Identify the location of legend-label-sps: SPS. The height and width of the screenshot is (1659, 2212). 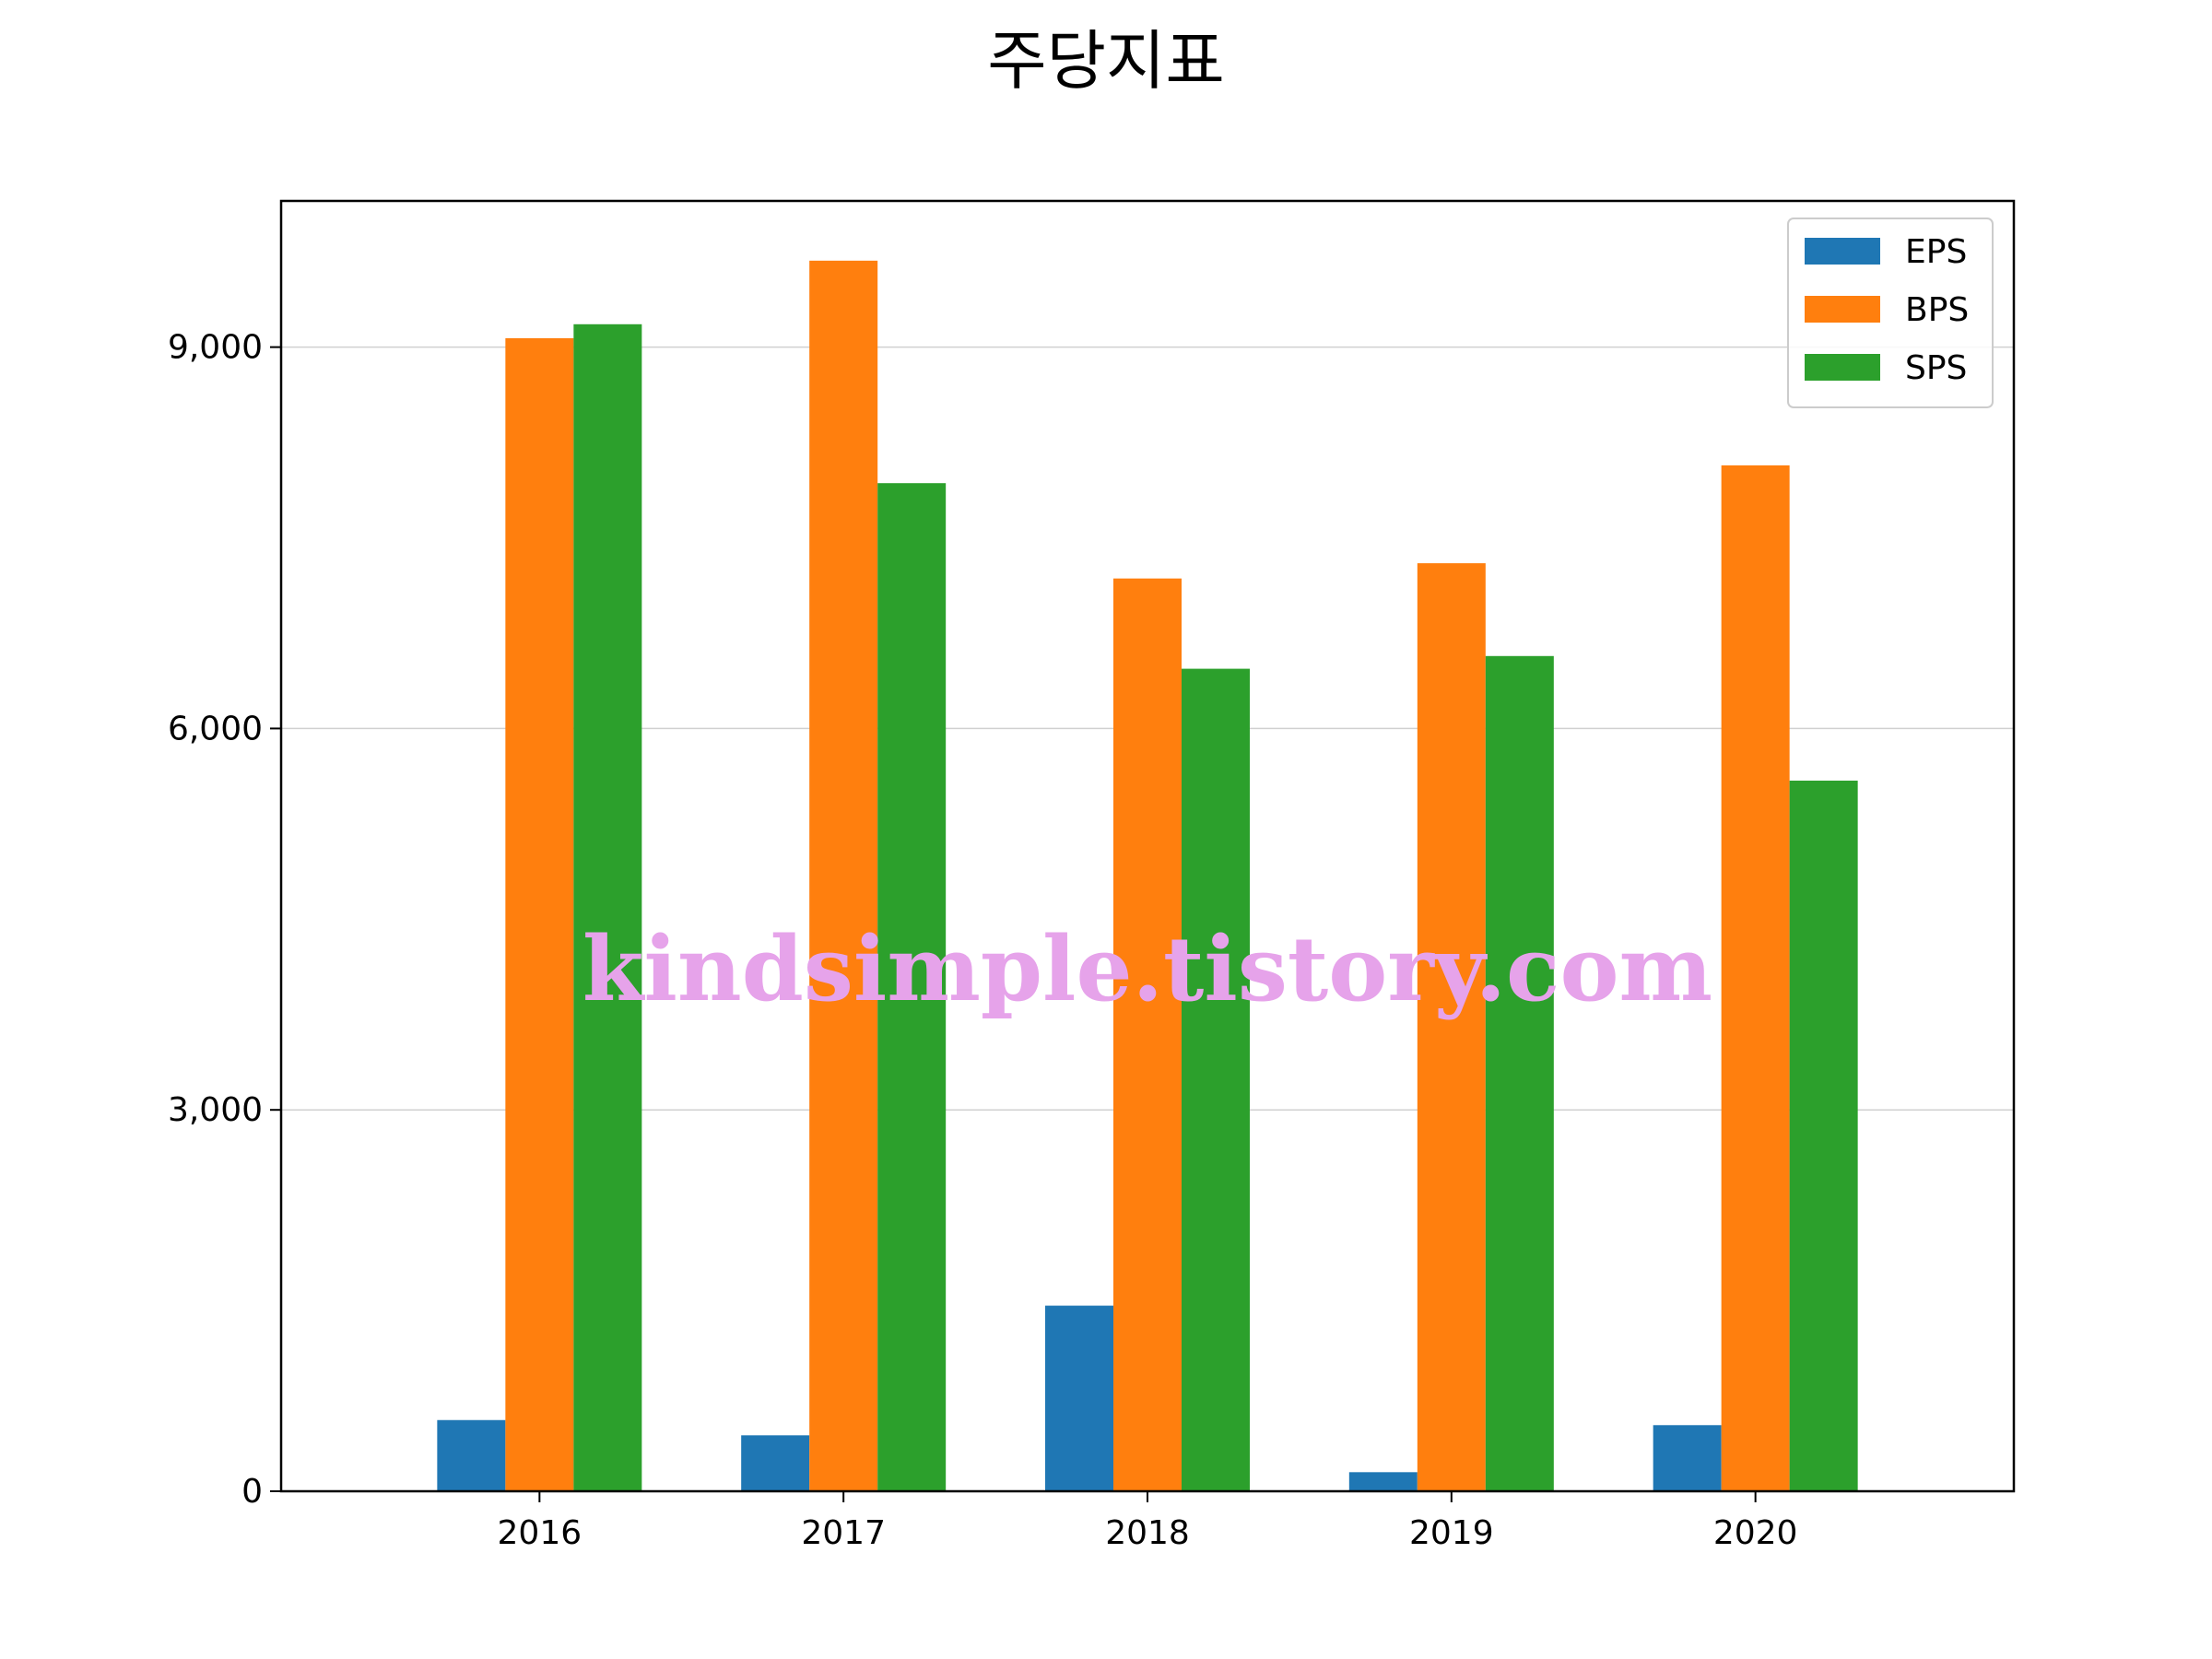
(1936, 368).